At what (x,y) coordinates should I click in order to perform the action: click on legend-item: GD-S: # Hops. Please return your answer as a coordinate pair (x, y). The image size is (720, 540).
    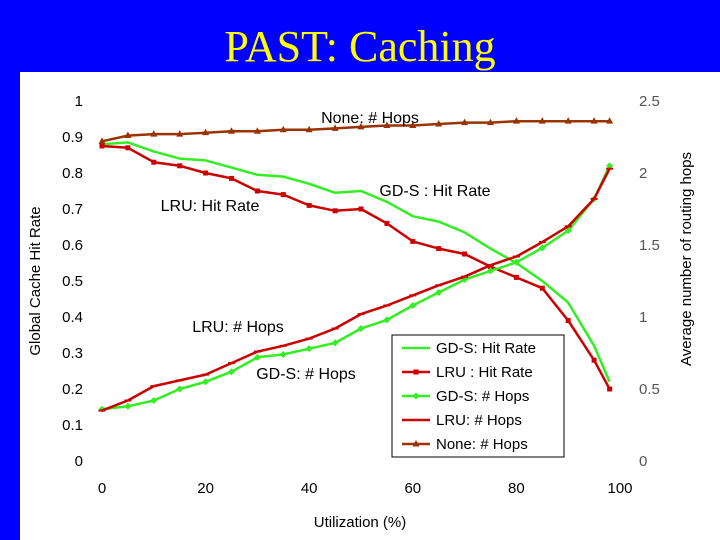
    Looking at the image, I should click on (465, 396).